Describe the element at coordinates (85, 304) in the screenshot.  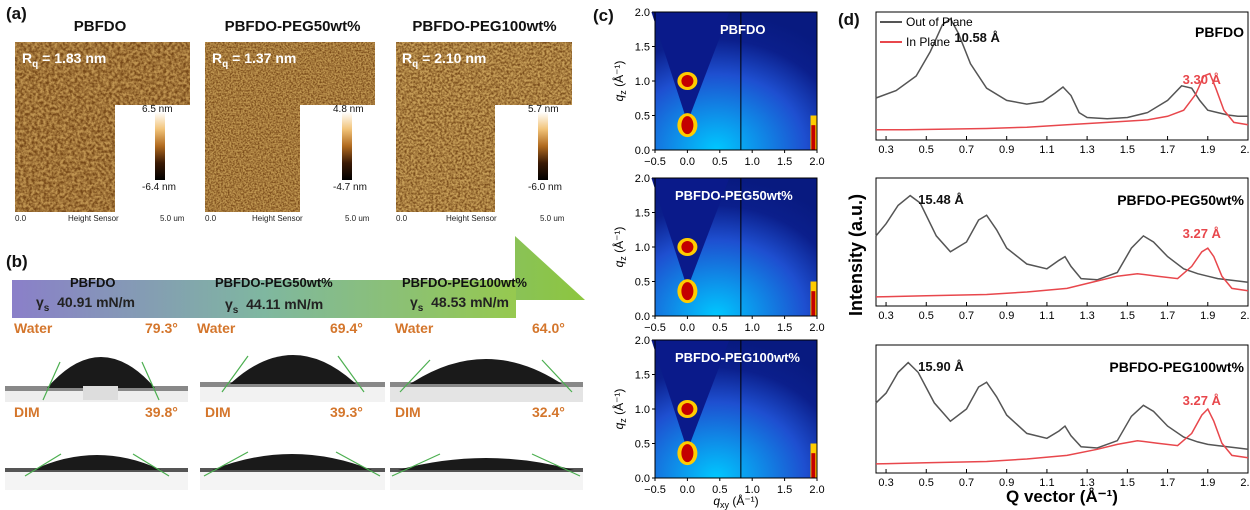
I see `surface-energy: γs 40.91 mN/m` at that location.